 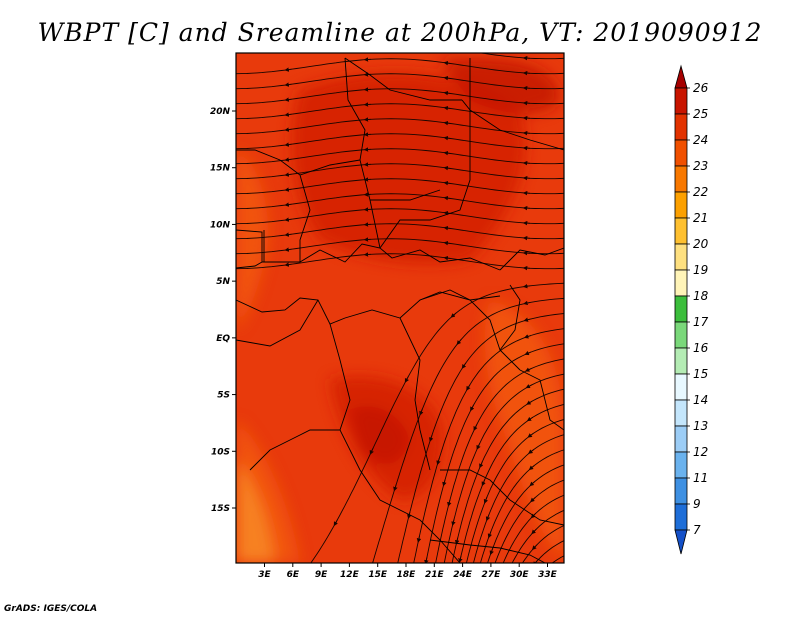 I want to click on grads-credit: GrADS: IGES/COLA, so click(x=51, y=609).